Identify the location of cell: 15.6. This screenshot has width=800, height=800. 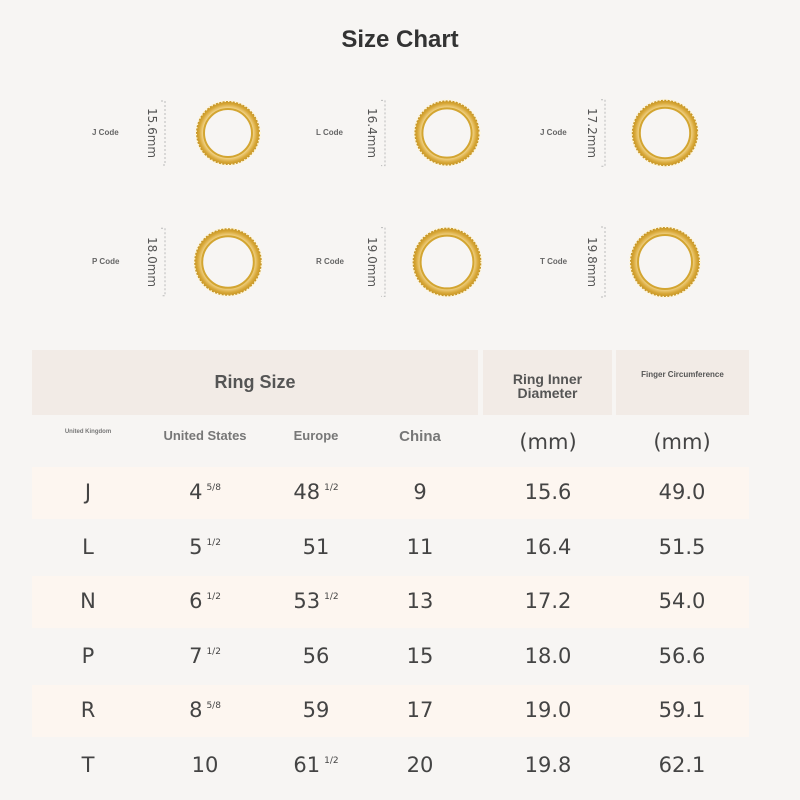
(548, 492).